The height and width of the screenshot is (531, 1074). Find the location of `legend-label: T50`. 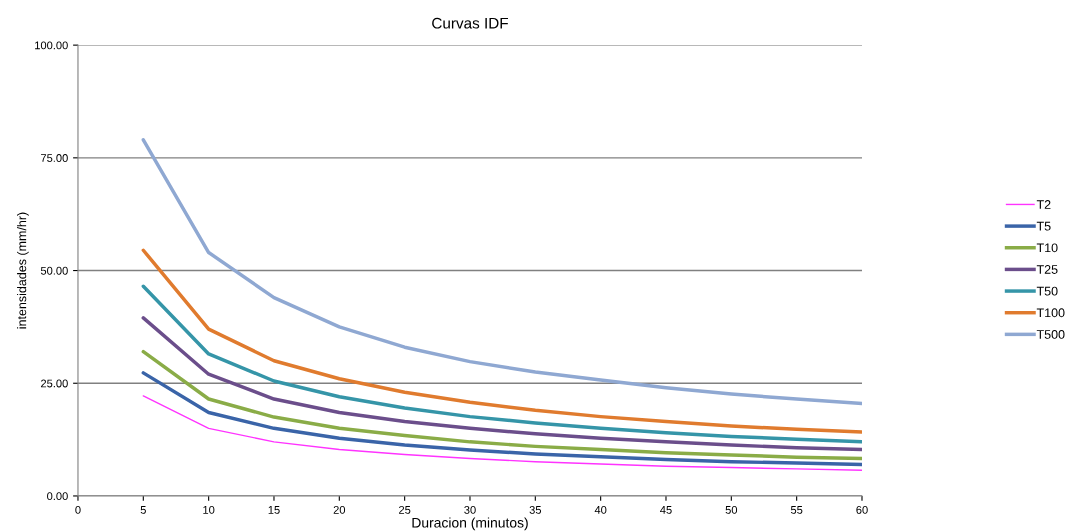

legend-label: T50 is located at coordinates (1047, 291).